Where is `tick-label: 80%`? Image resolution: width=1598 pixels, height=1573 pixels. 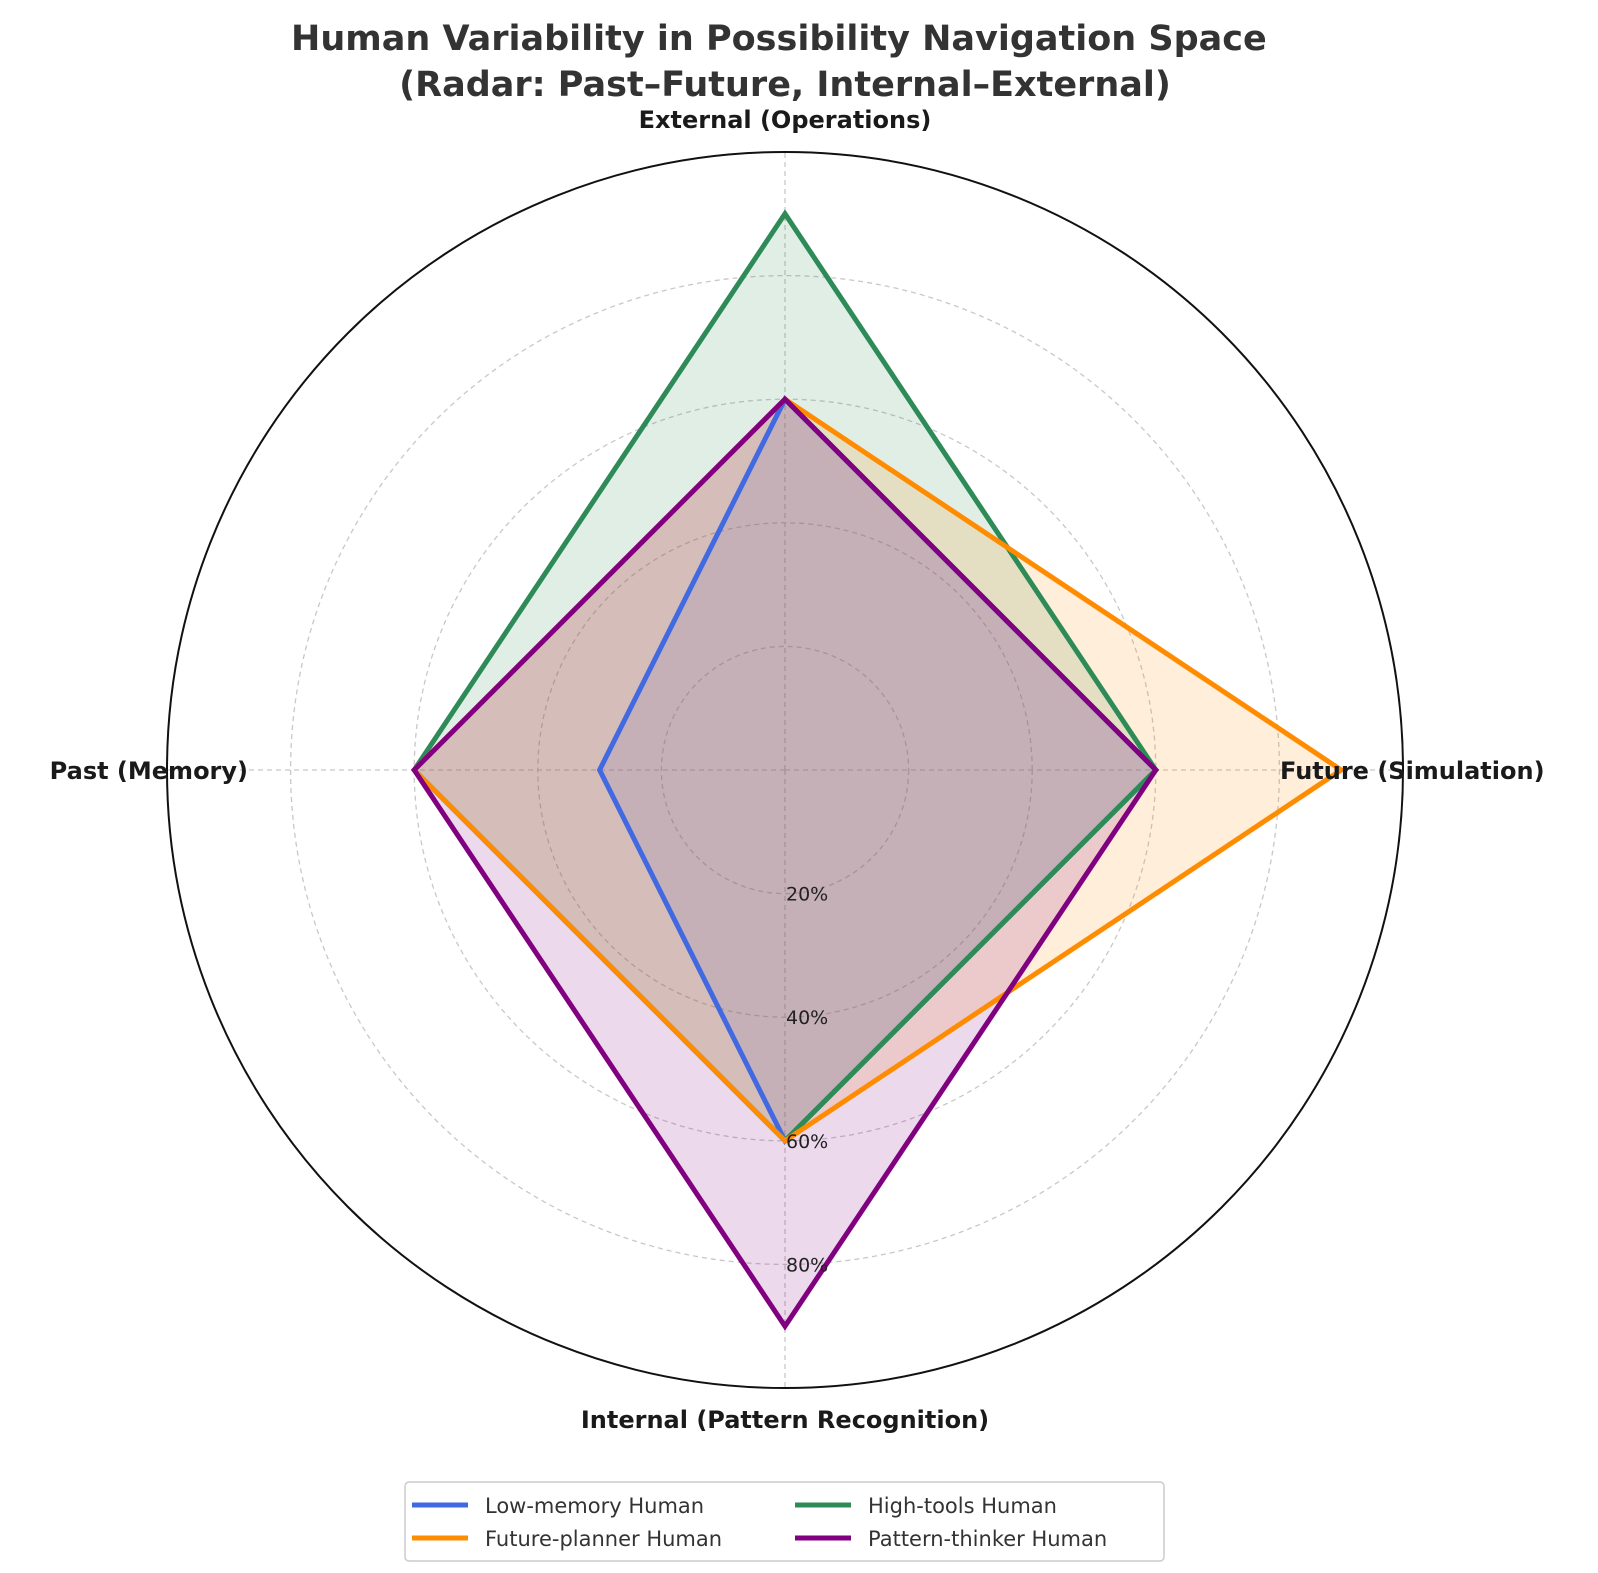 tick-label: 80% is located at coordinates (807, 1265).